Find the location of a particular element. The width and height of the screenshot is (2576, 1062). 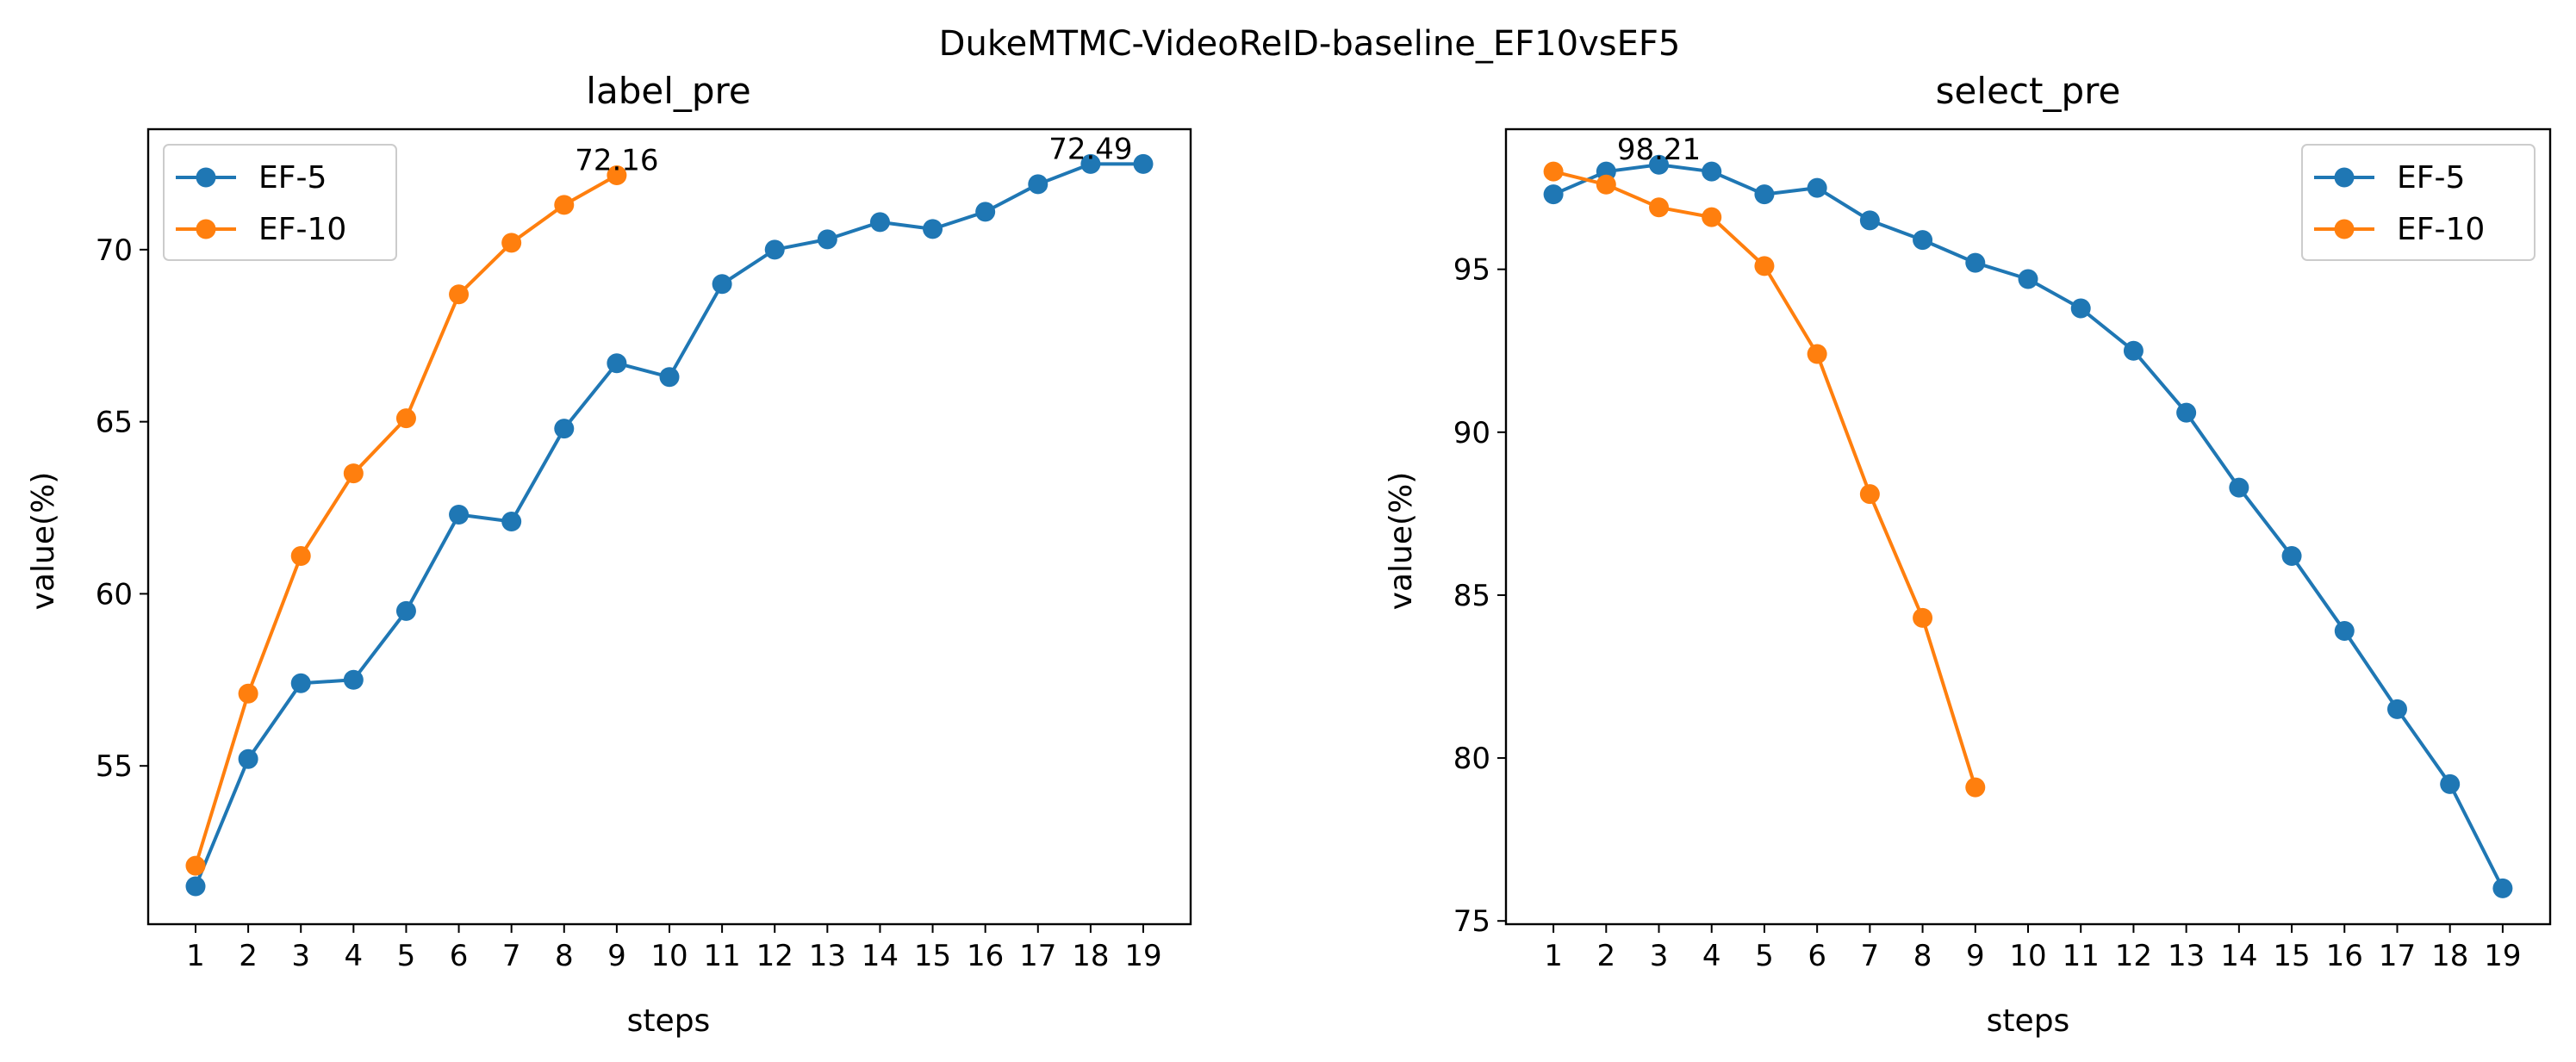

legend-select-pre: EF-5 EF-10 is located at coordinates (2419, 202).